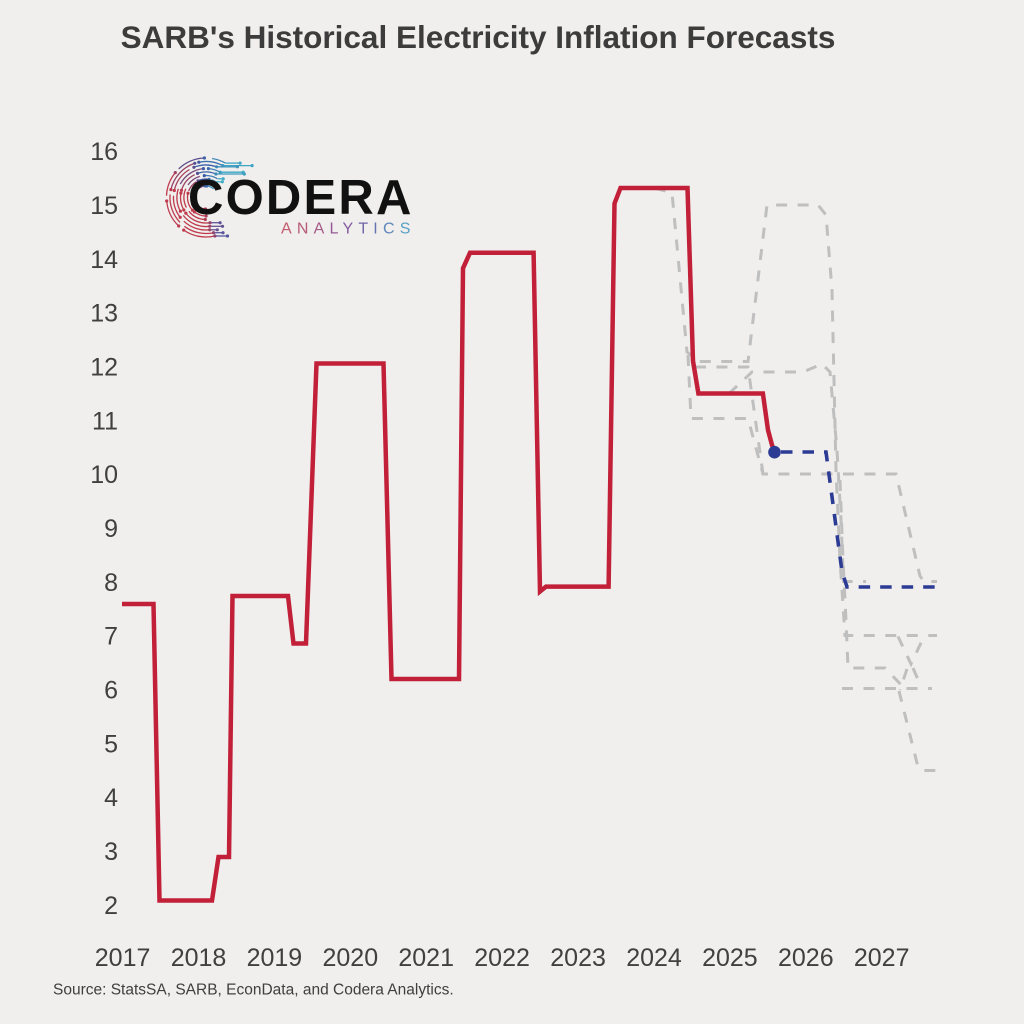  What do you see at coordinates (111, 637) in the screenshot?
I see `svg-text: 7` at bounding box center [111, 637].